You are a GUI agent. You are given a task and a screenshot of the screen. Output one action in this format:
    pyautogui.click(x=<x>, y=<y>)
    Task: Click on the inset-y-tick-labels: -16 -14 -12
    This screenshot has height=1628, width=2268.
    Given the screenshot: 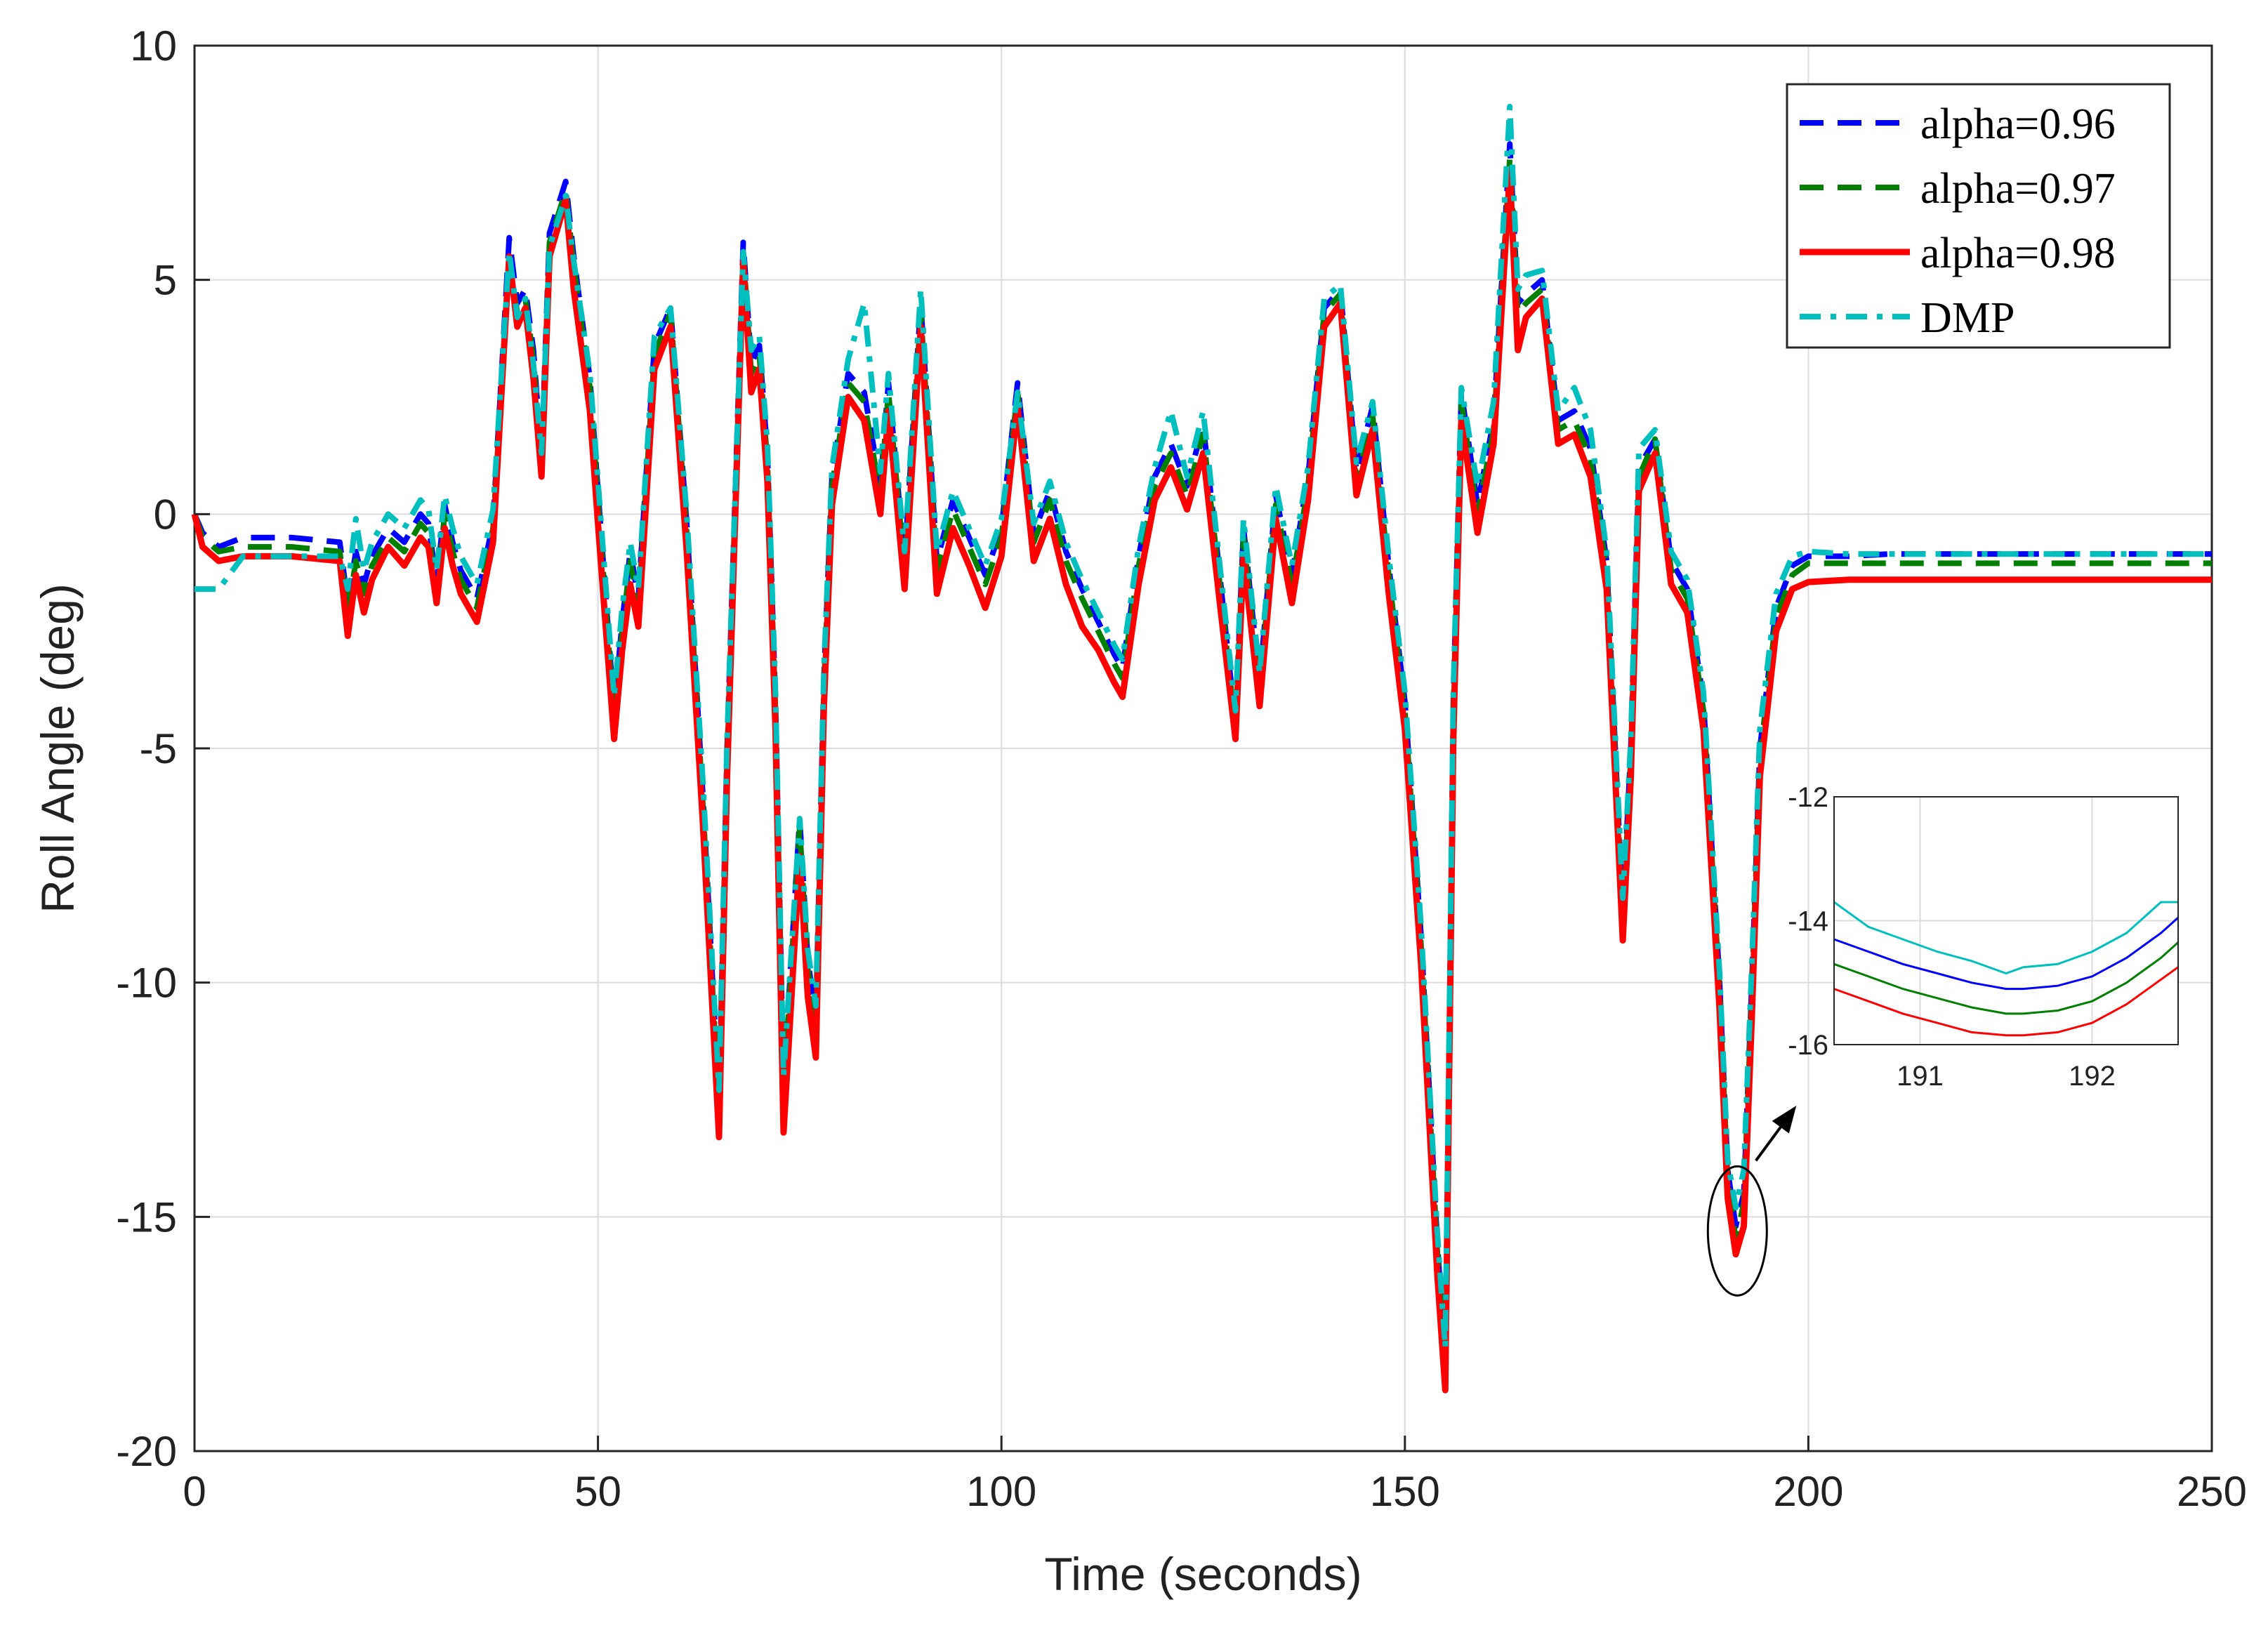 What is the action you would take?
    pyautogui.click(x=1808, y=921)
    